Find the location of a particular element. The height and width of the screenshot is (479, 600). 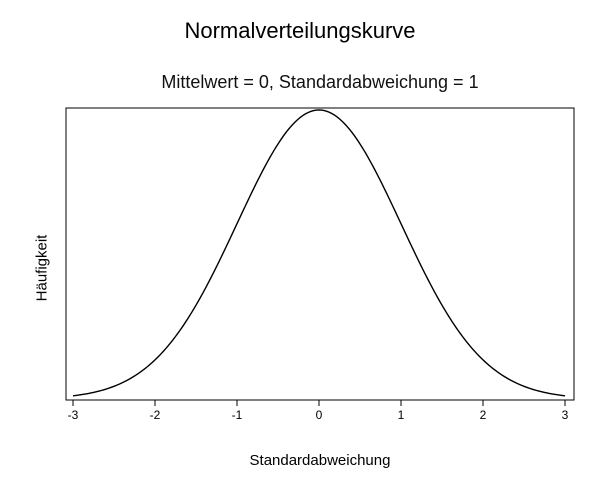

x-tick-label: -3 is located at coordinates (73, 415).